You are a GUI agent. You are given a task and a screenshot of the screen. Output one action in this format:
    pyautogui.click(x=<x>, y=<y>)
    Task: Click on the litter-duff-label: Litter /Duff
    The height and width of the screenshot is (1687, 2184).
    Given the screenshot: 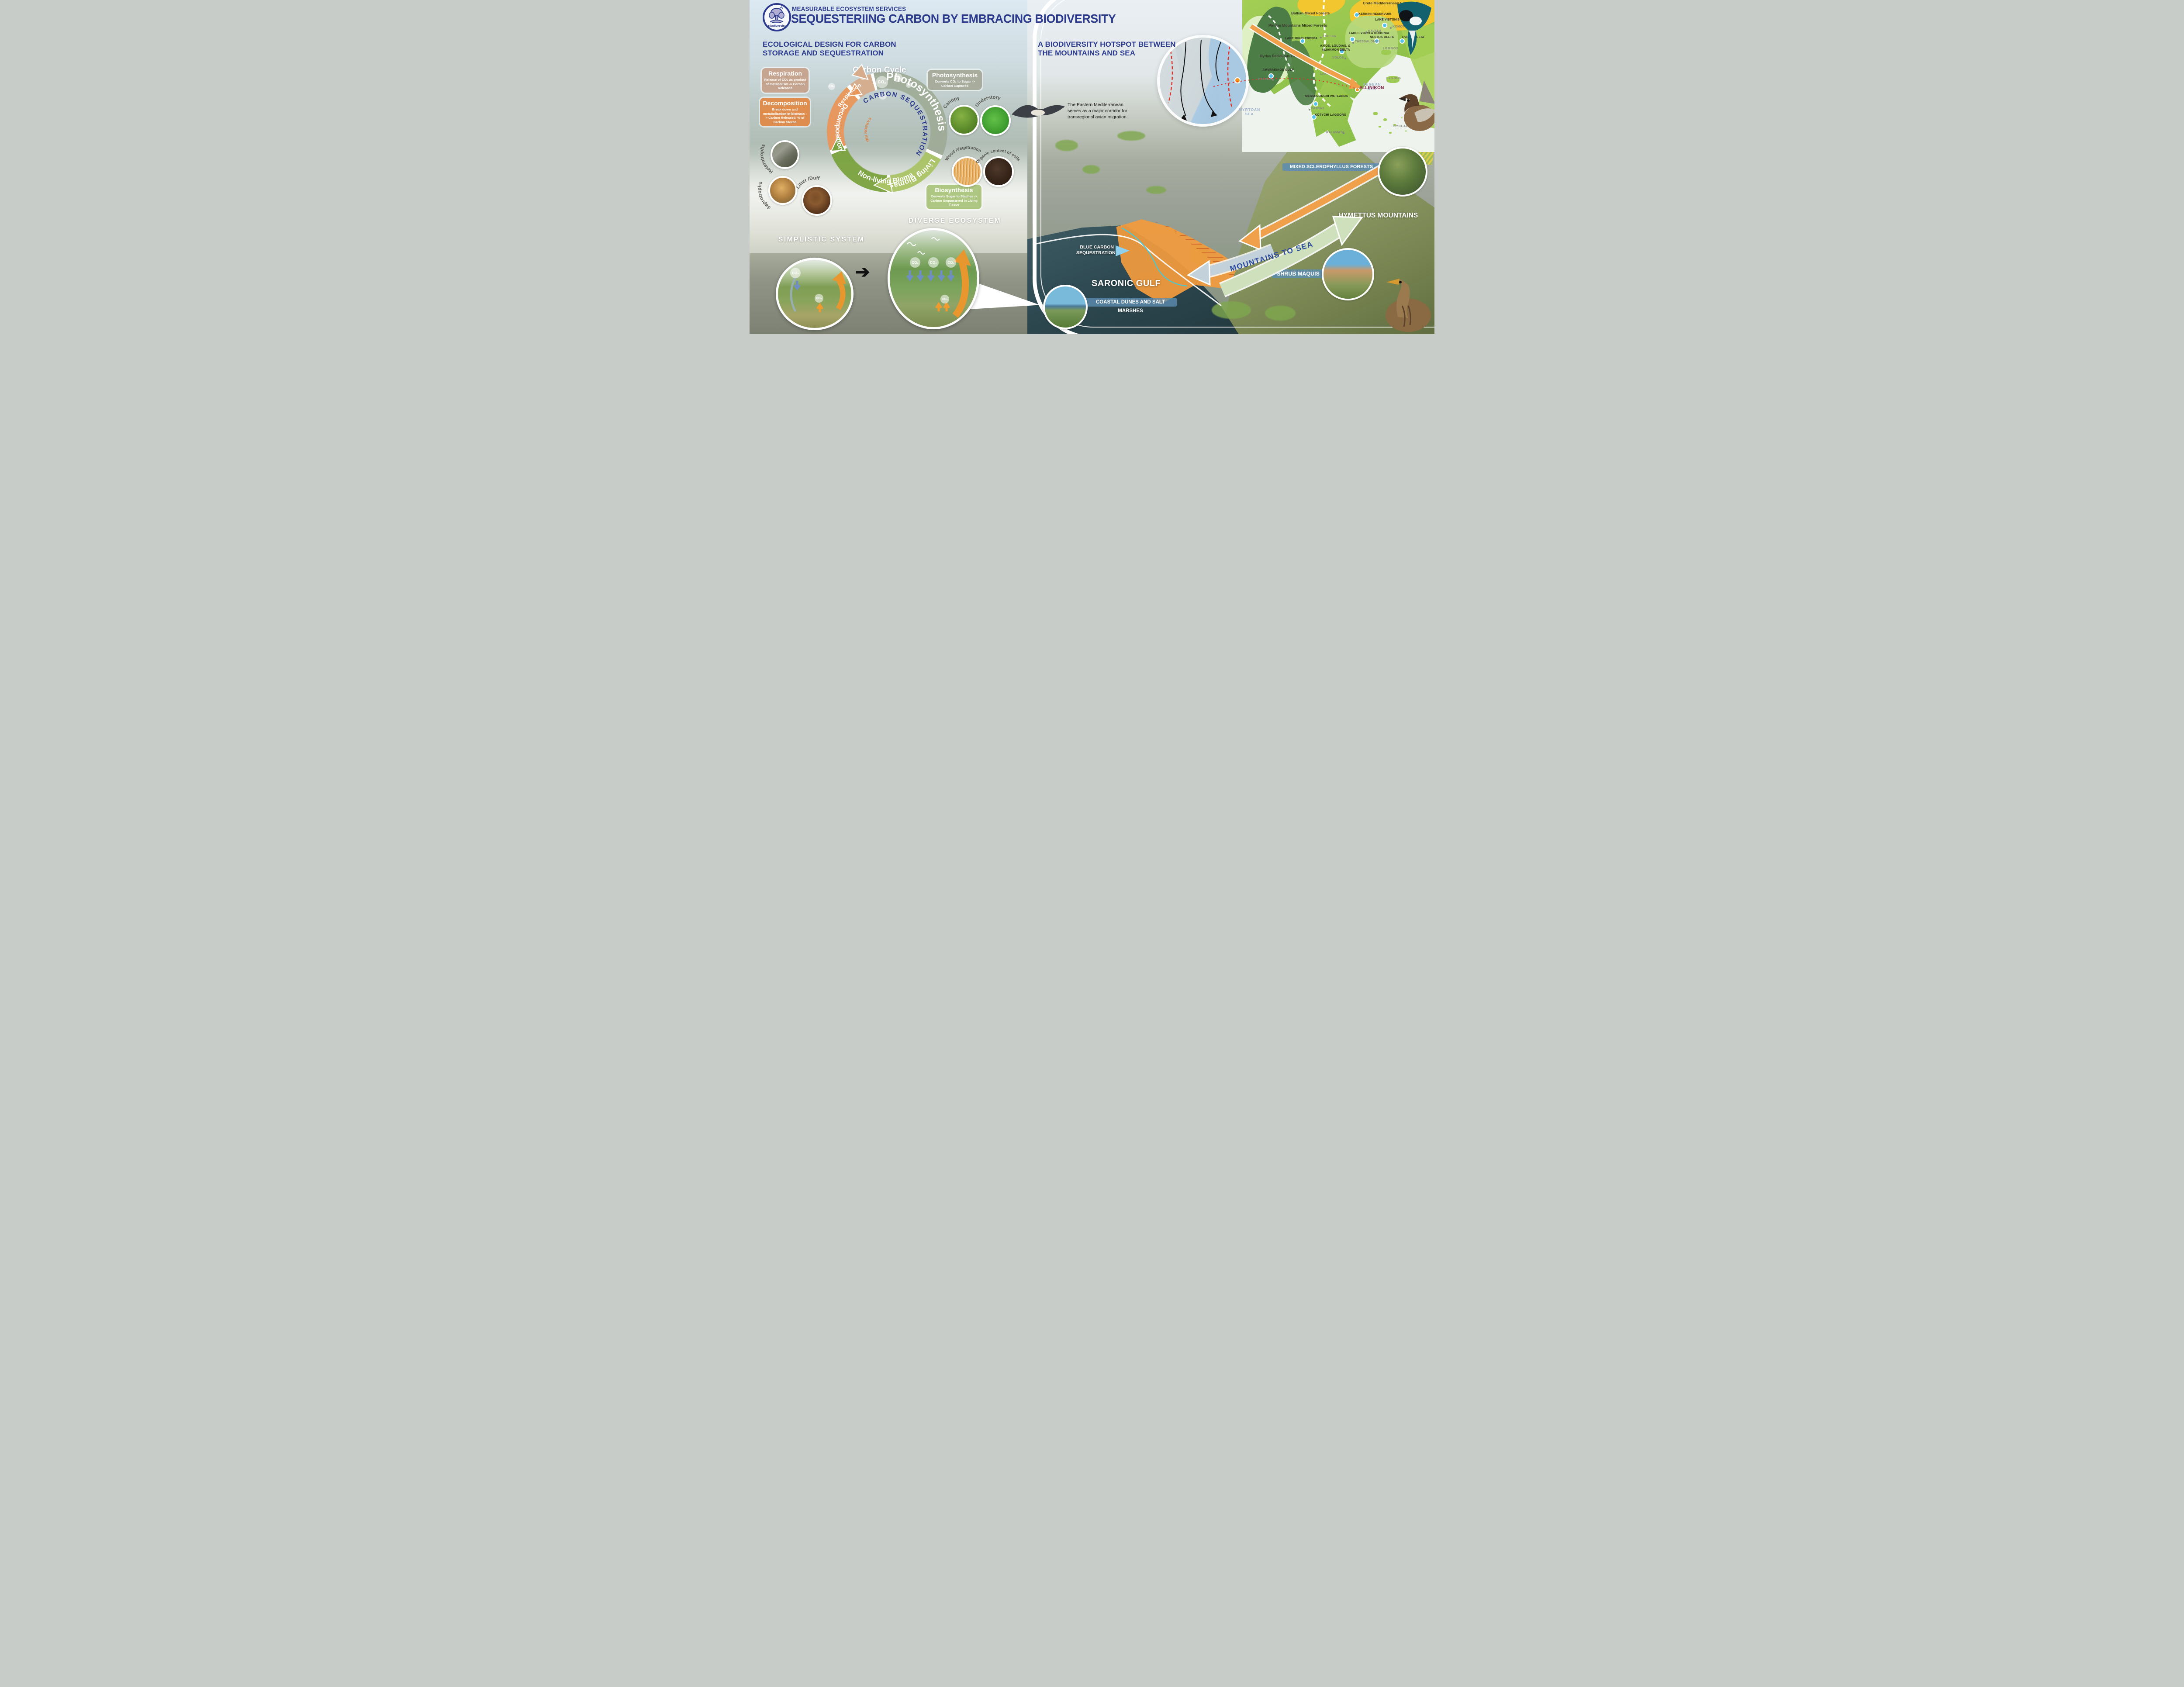 What is the action you would take?
    pyautogui.click(x=807, y=183)
    